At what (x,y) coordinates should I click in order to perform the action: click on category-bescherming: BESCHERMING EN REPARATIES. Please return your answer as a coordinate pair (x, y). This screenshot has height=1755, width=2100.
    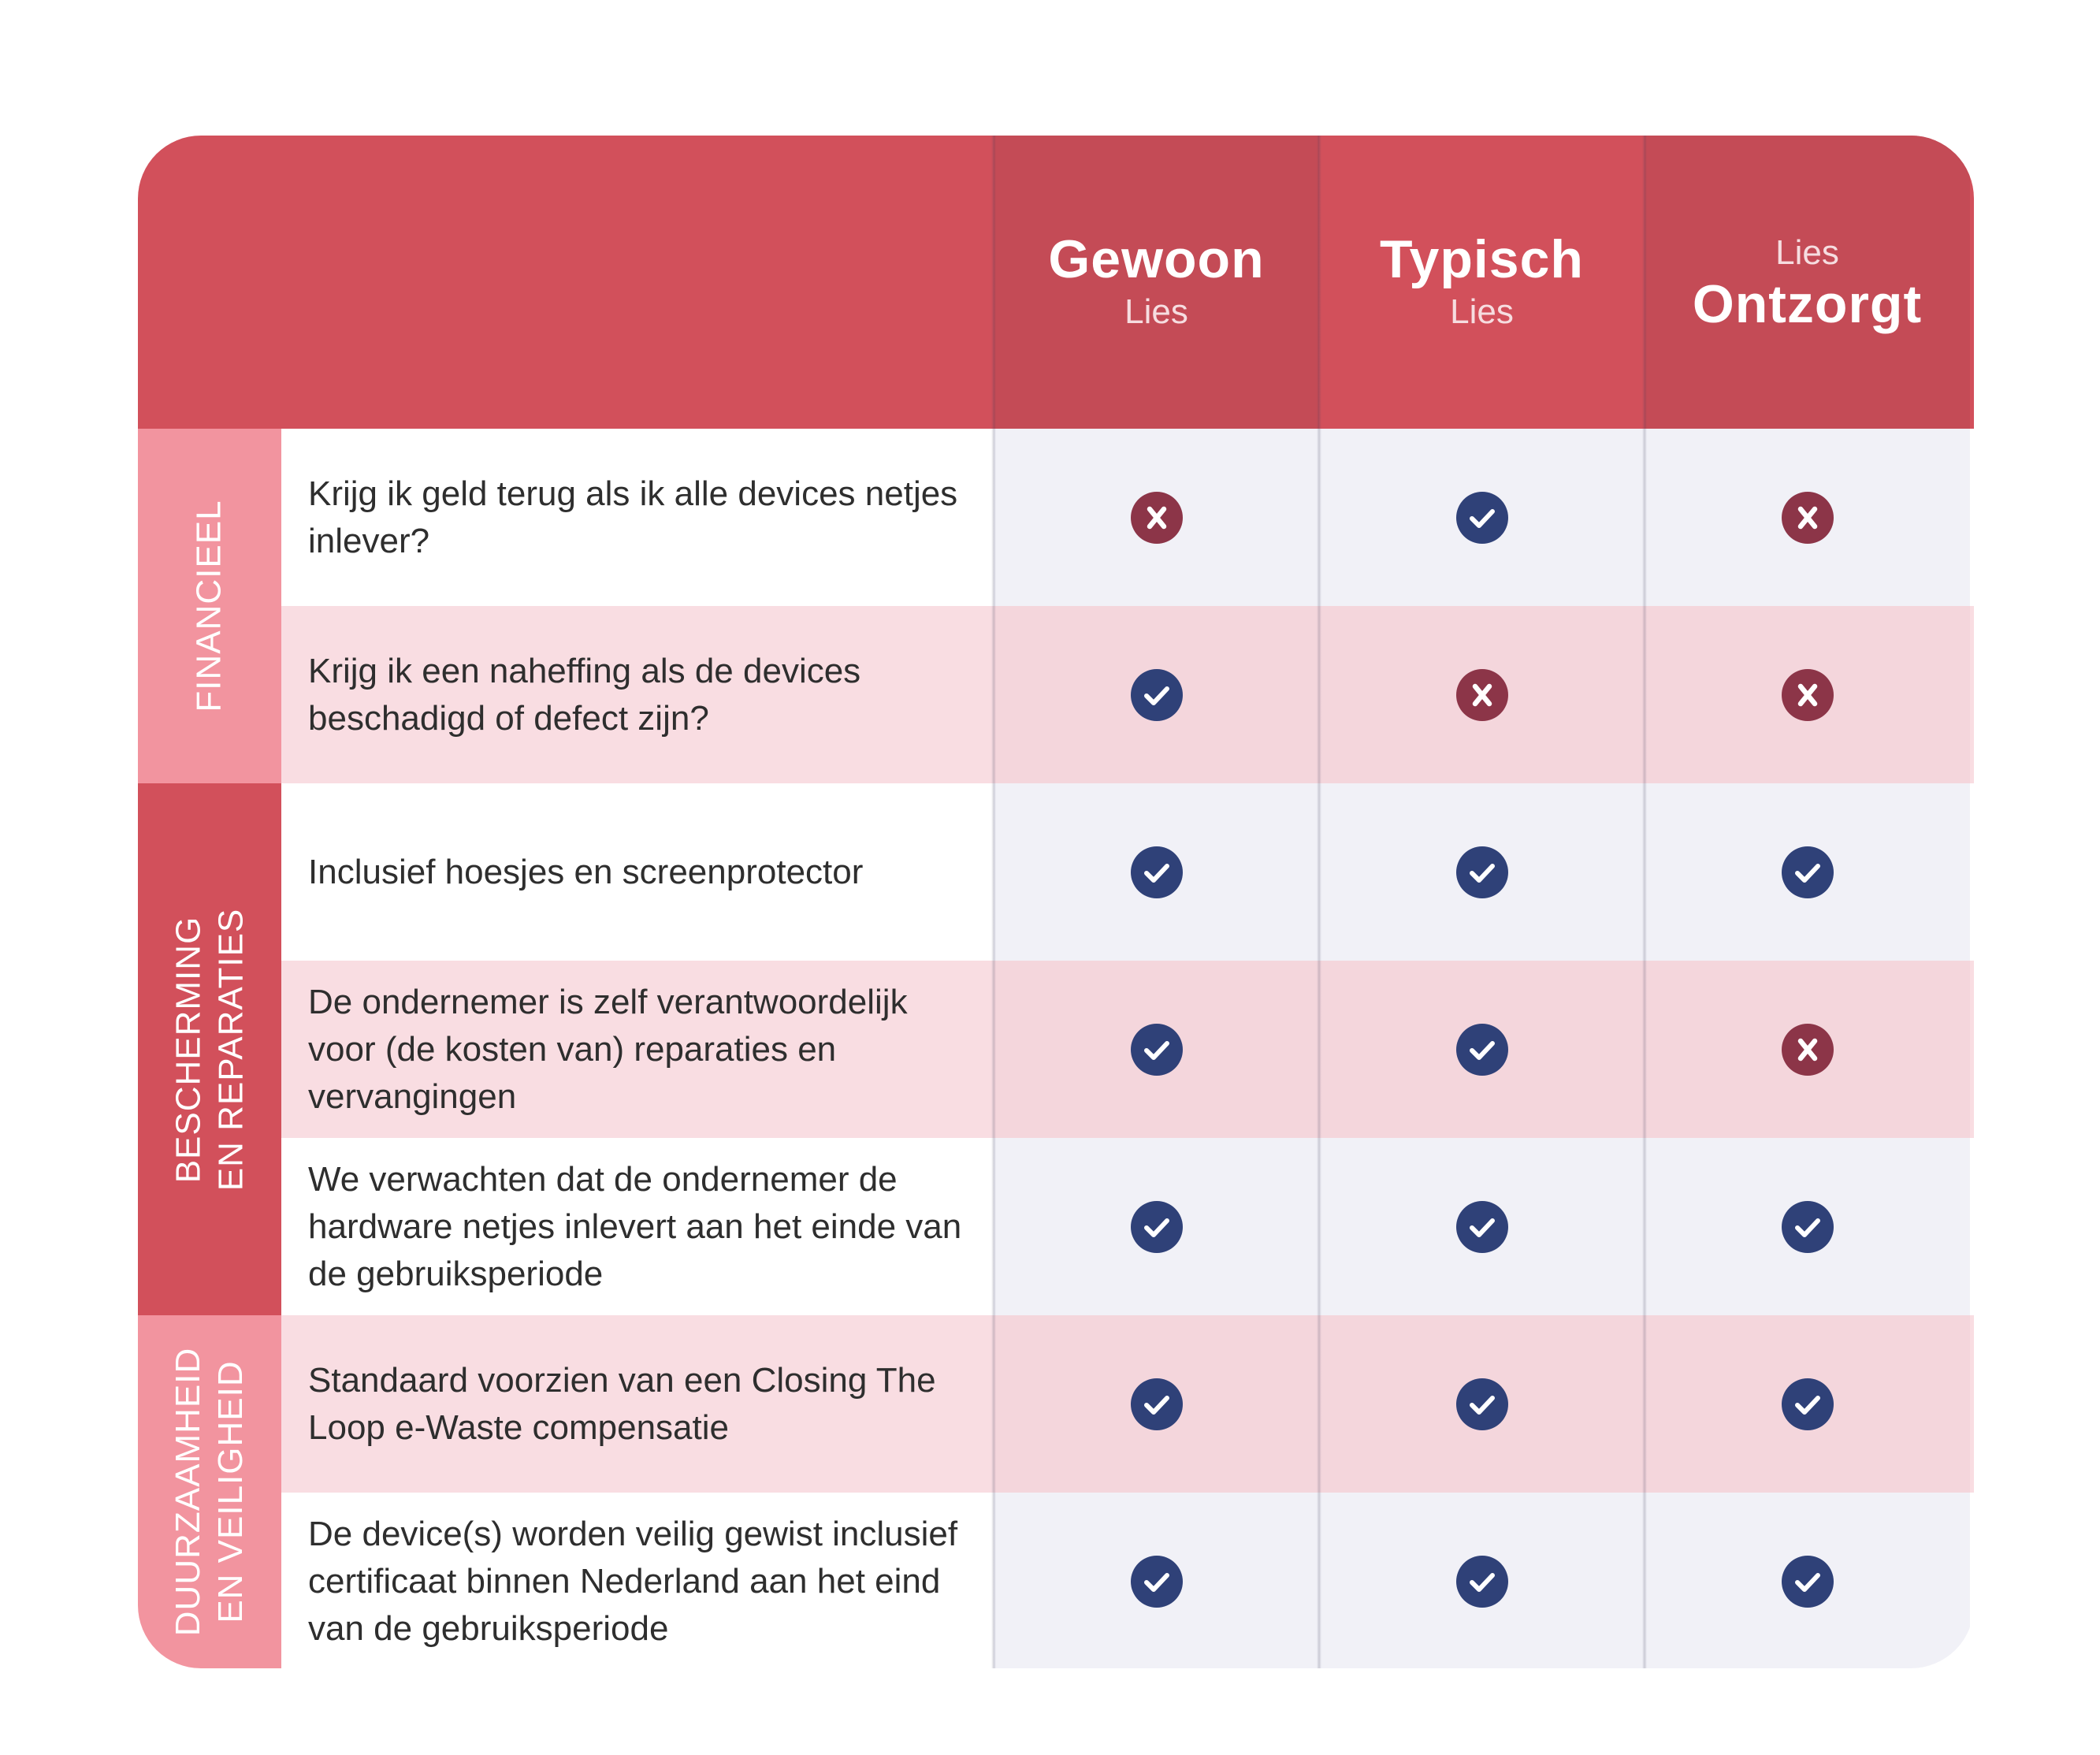
    Looking at the image, I should click on (209, 1049).